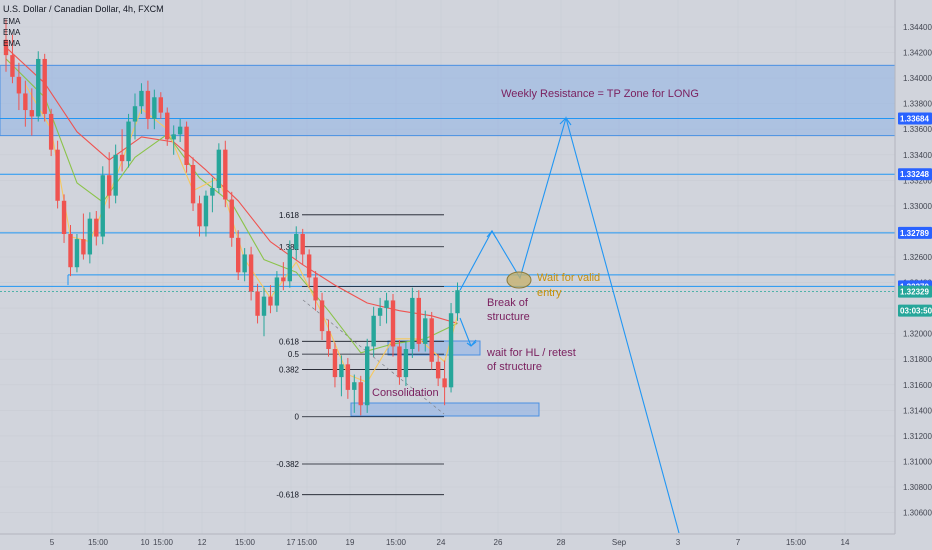 This screenshot has width=932, height=550. Describe the element at coordinates (350, 542) in the screenshot. I see `time-tick: 19` at that location.